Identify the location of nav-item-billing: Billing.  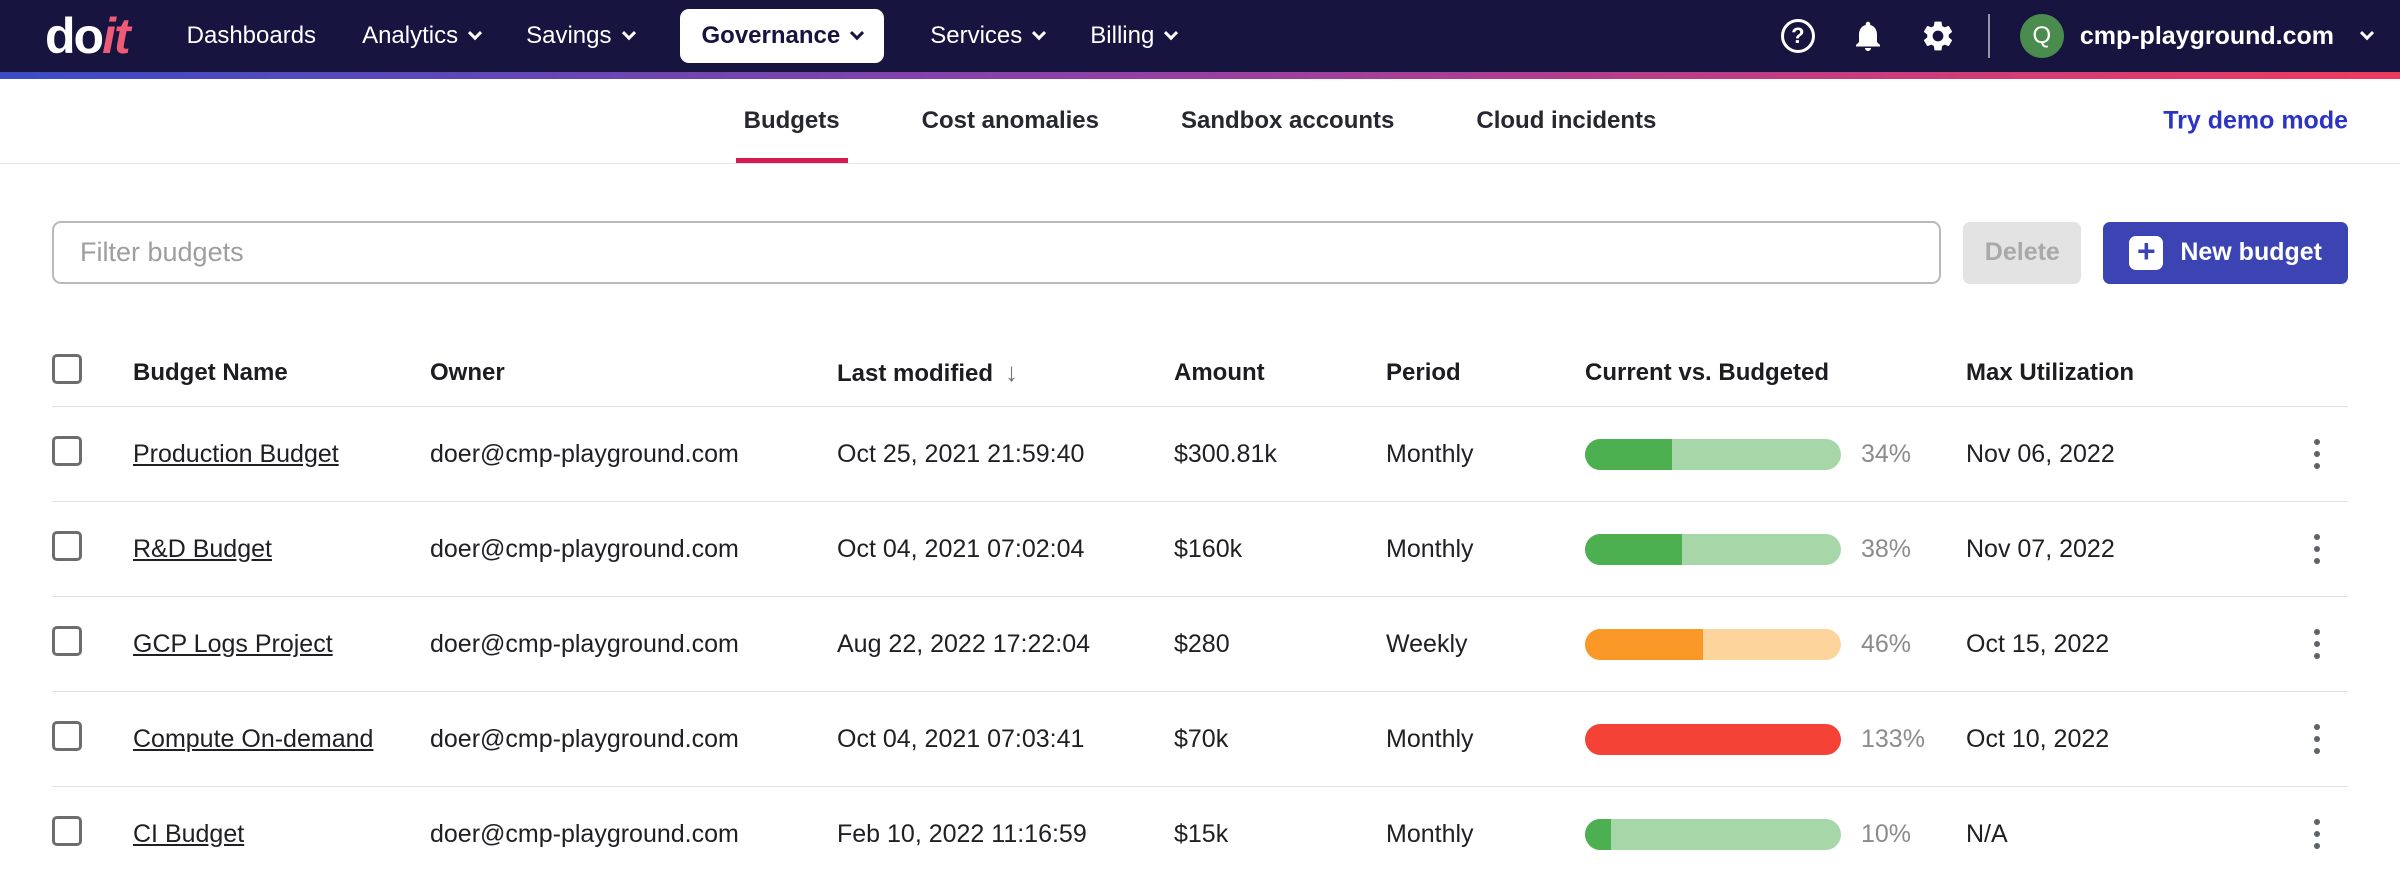
(1134, 36).